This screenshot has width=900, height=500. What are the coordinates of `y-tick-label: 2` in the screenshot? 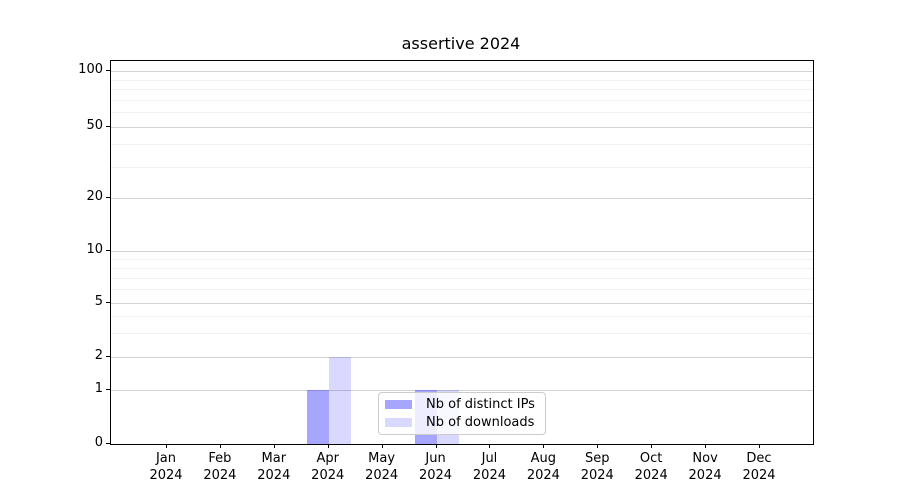 It's located at (98, 355).